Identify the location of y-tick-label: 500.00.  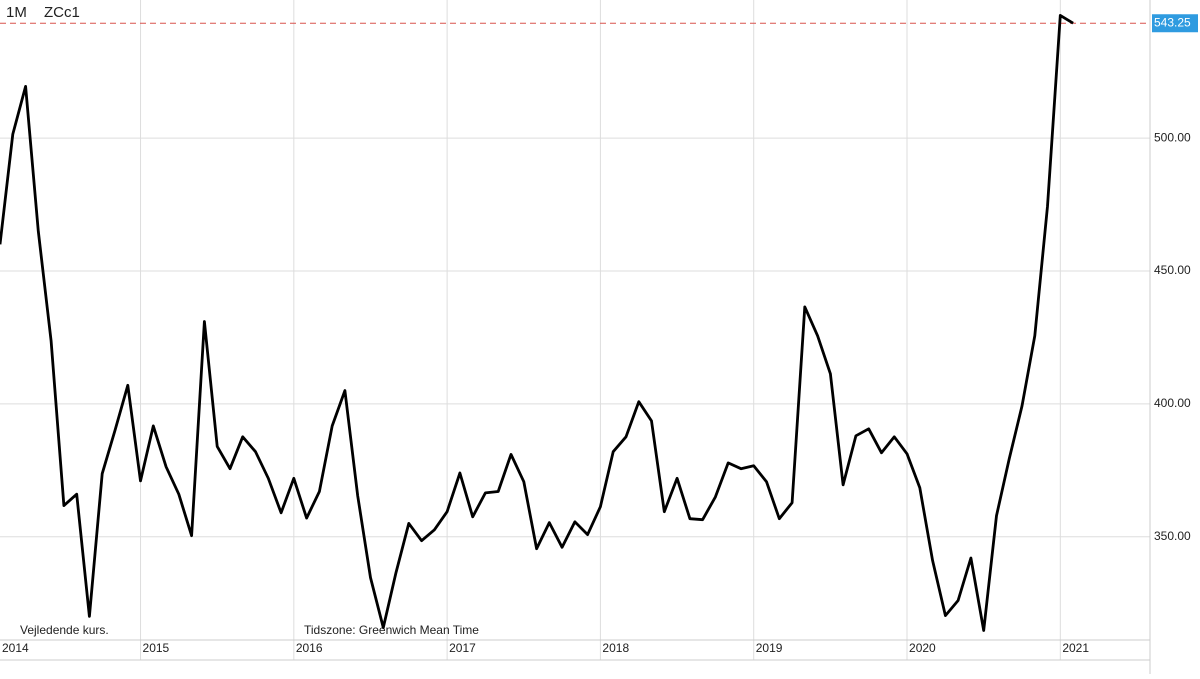
(1172, 137).